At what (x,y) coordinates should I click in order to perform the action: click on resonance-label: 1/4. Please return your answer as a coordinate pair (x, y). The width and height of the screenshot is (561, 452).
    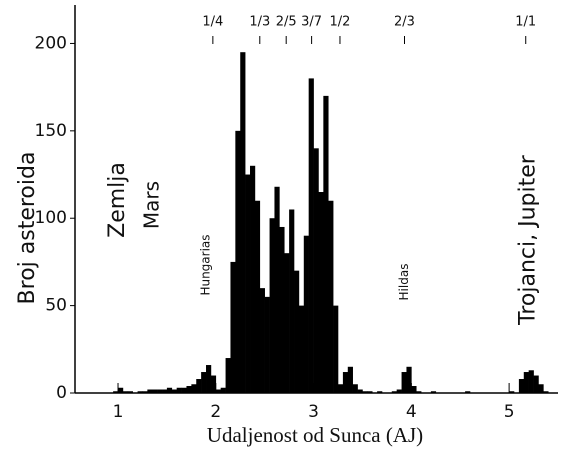
    Looking at the image, I should click on (212, 22).